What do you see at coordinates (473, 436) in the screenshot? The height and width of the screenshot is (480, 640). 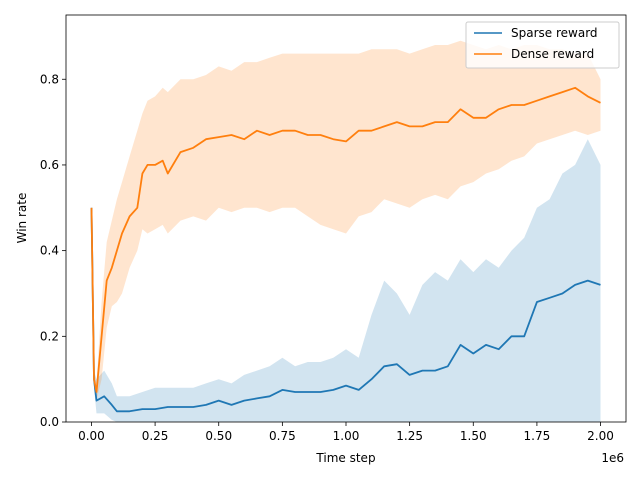 I see `x-tick-label: 1.50` at bounding box center [473, 436].